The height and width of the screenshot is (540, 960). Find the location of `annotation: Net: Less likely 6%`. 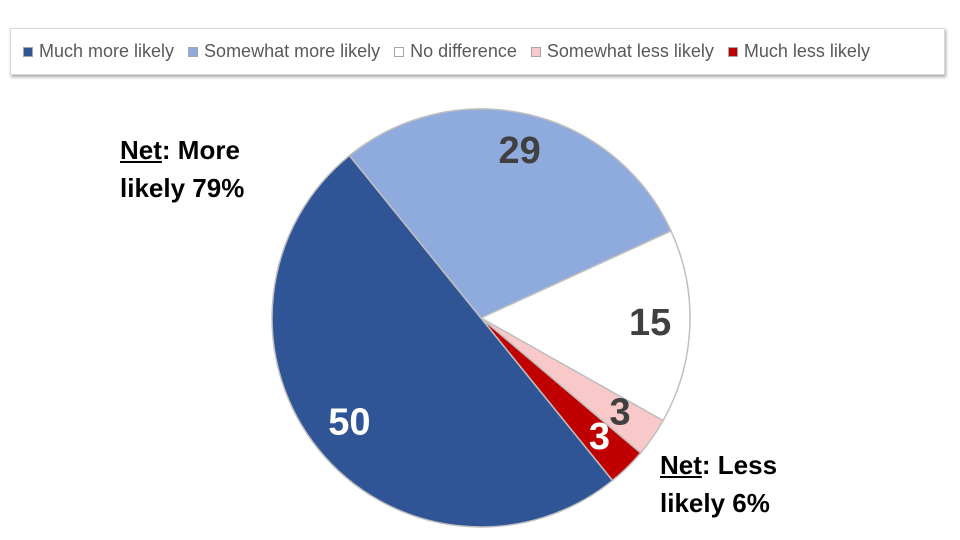

annotation: Net: Less likely 6% is located at coordinates (730, 484).